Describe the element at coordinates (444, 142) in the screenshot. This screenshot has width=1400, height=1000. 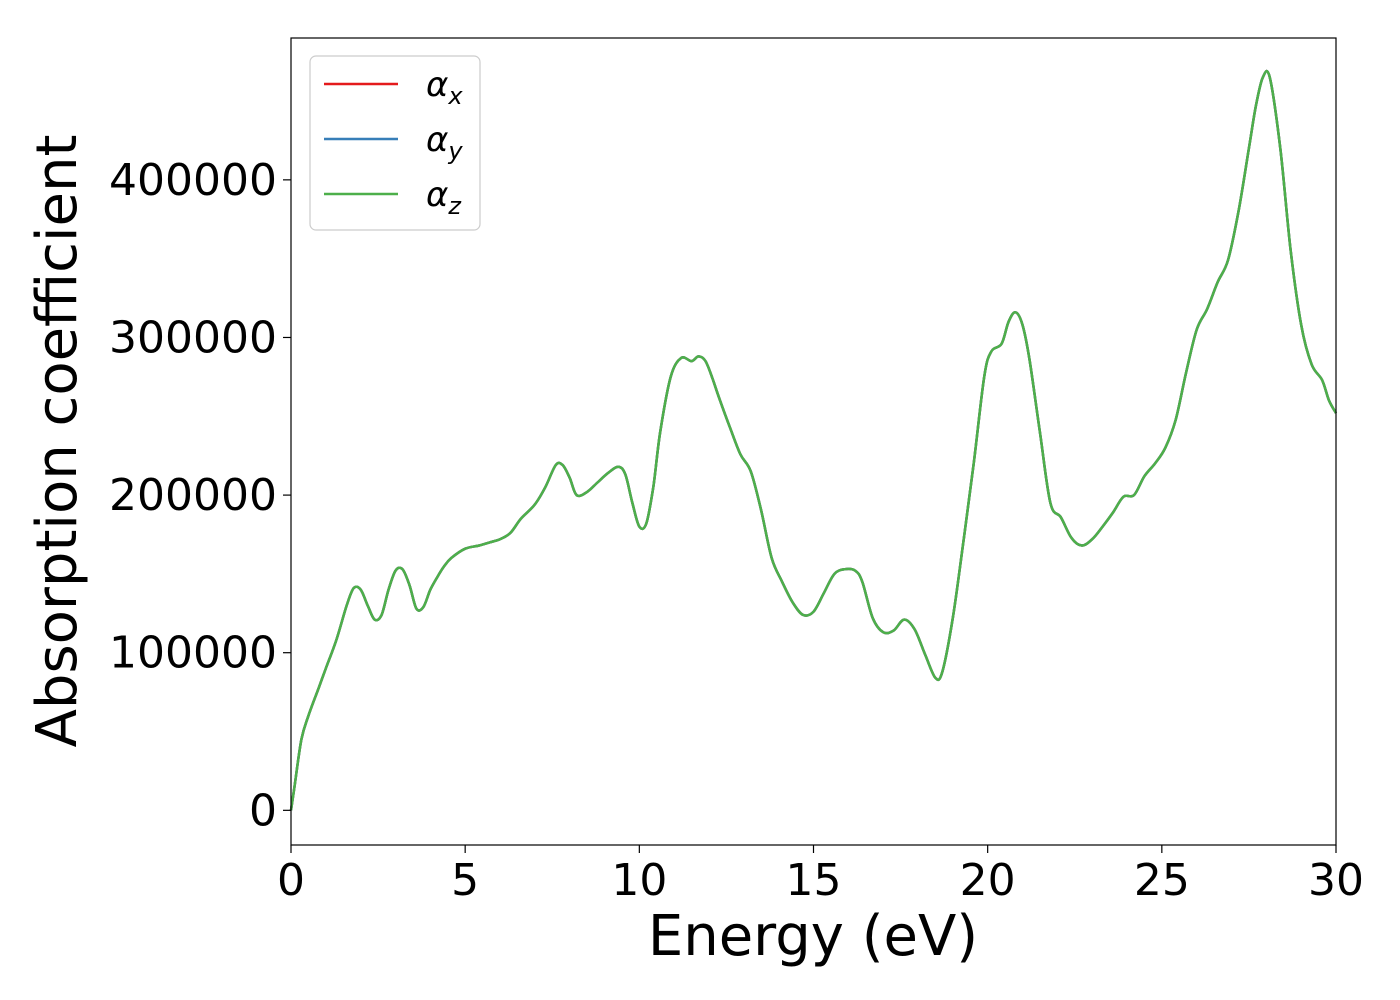
I see `legend-label: αy` at that location.